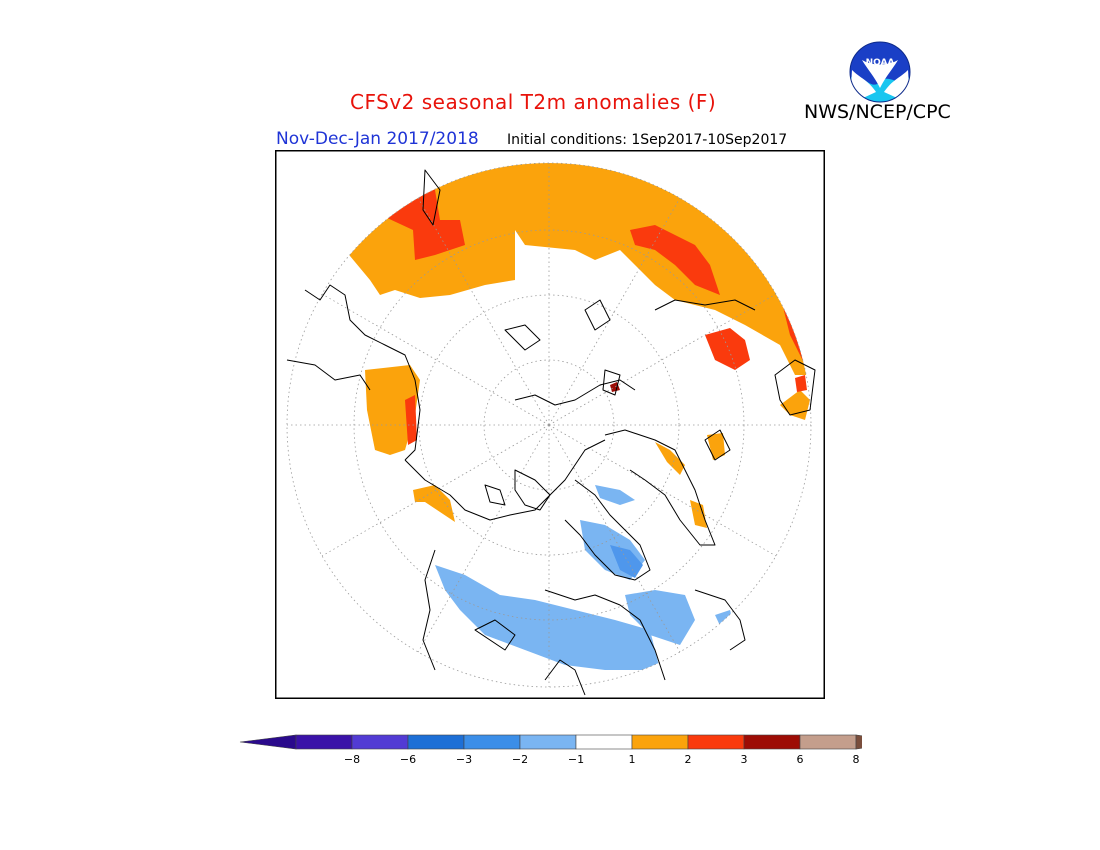 Image resolution: width=1100 pixels, height=850 pixels. What do you see at coordinates (352, 759) in the screenshot?
I see `colorbar-tick-label: −8` at bounding box center [352, 759].